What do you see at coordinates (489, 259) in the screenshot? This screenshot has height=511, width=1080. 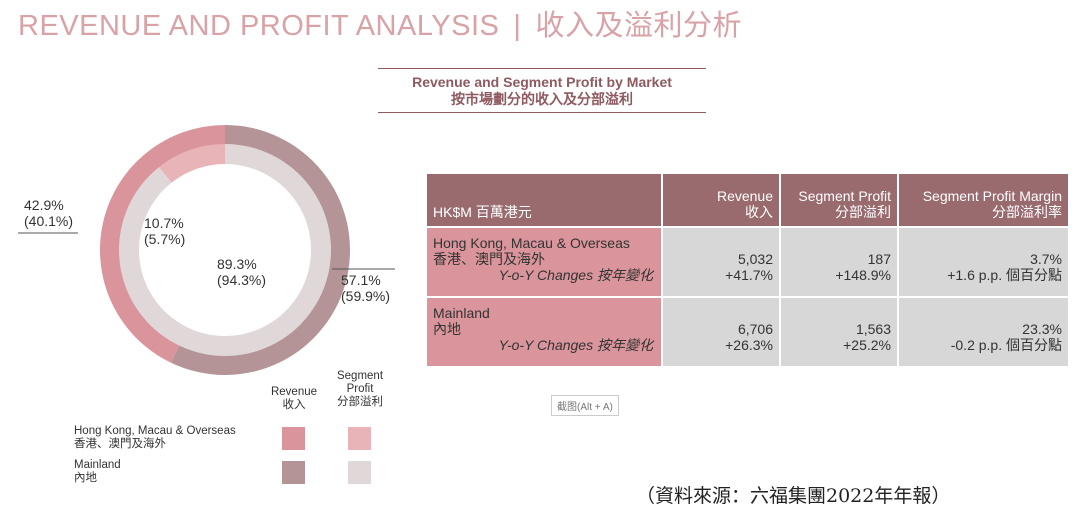 I see `row-hk-name-zh: 香港、澳門及海外` at bounding box center [489, 259].